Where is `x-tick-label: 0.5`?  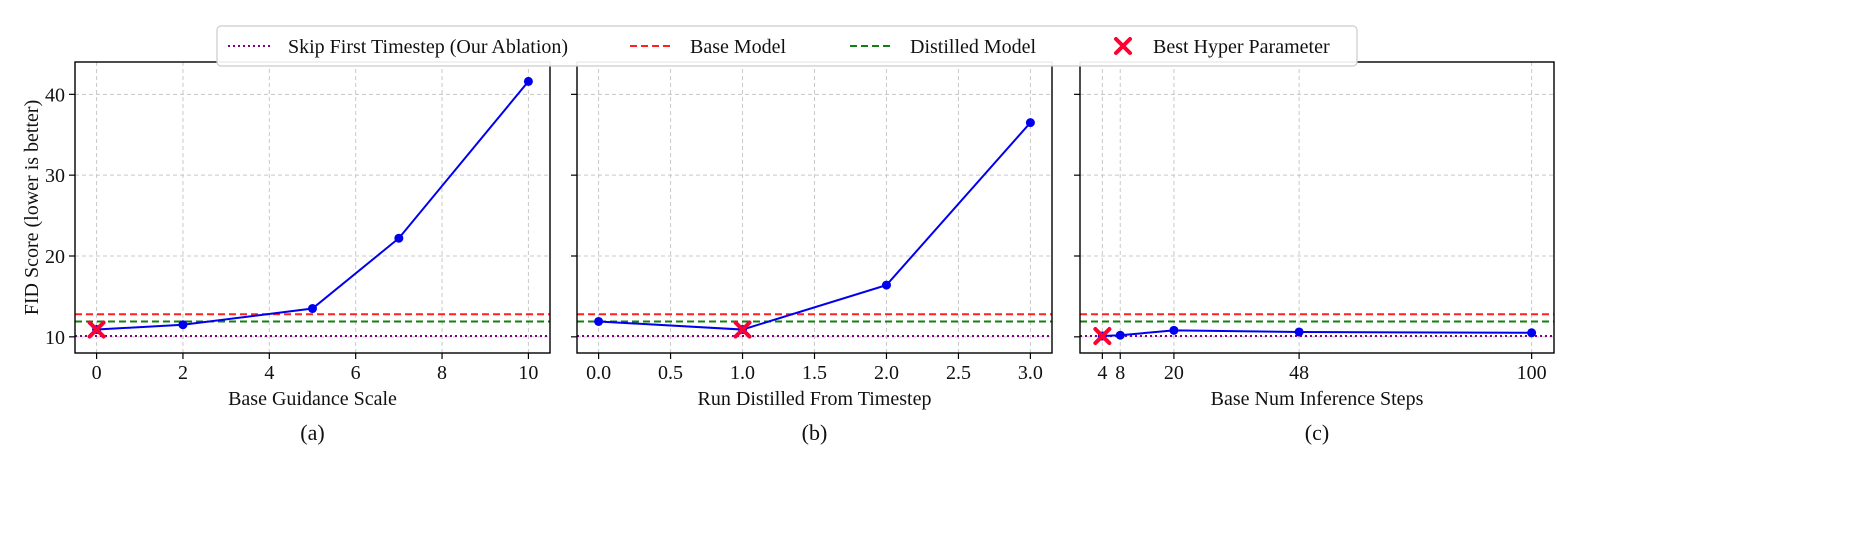
x-tick-label: 0.5 is located at coordinates (670, 373).